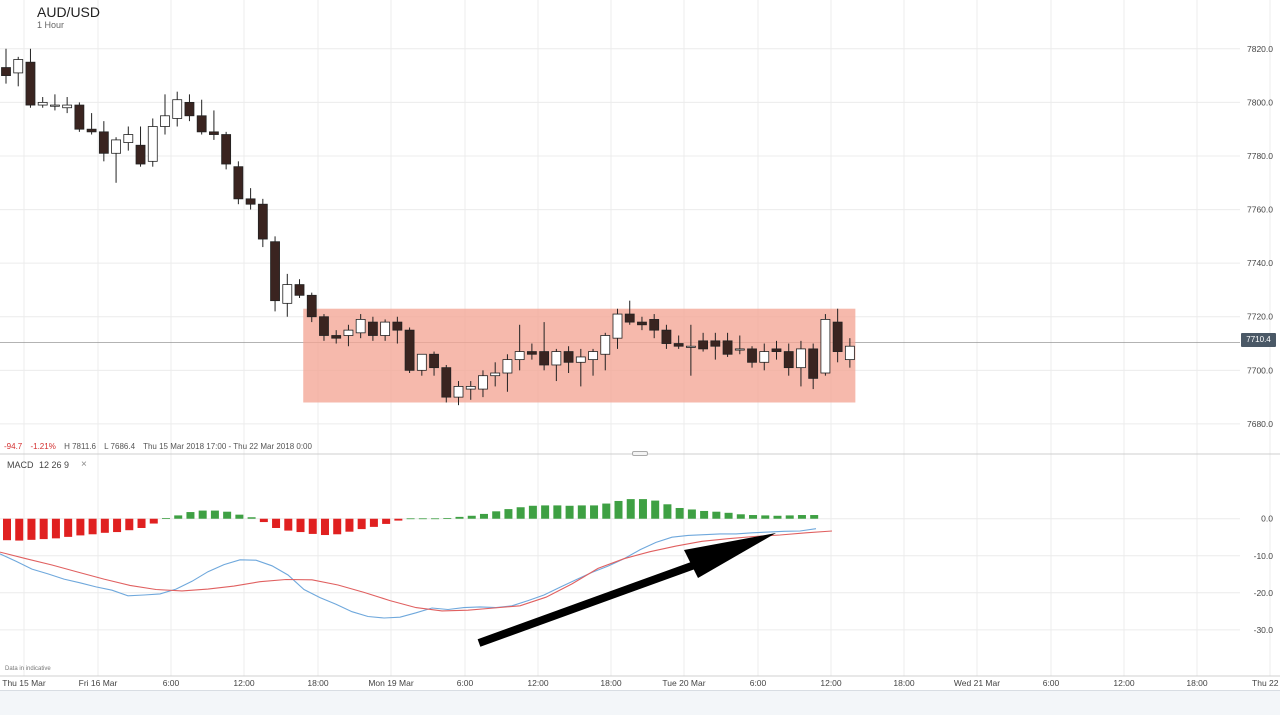 The height and width of the screenshot is (715, 1280). Describe the element at coordinates (640, 702) in the screenshot. I see `time-navigator` at that location.